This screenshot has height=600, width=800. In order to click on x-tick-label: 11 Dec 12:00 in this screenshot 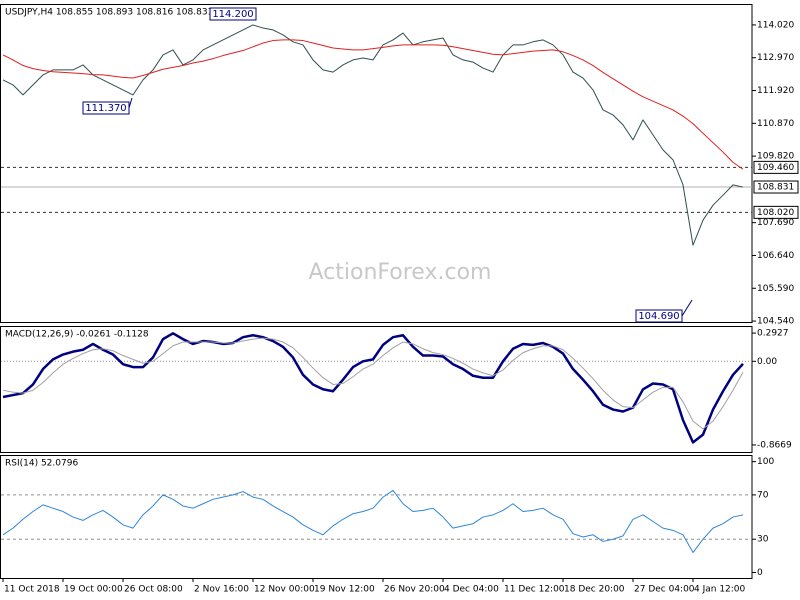, I will do `click(534, 590)`.